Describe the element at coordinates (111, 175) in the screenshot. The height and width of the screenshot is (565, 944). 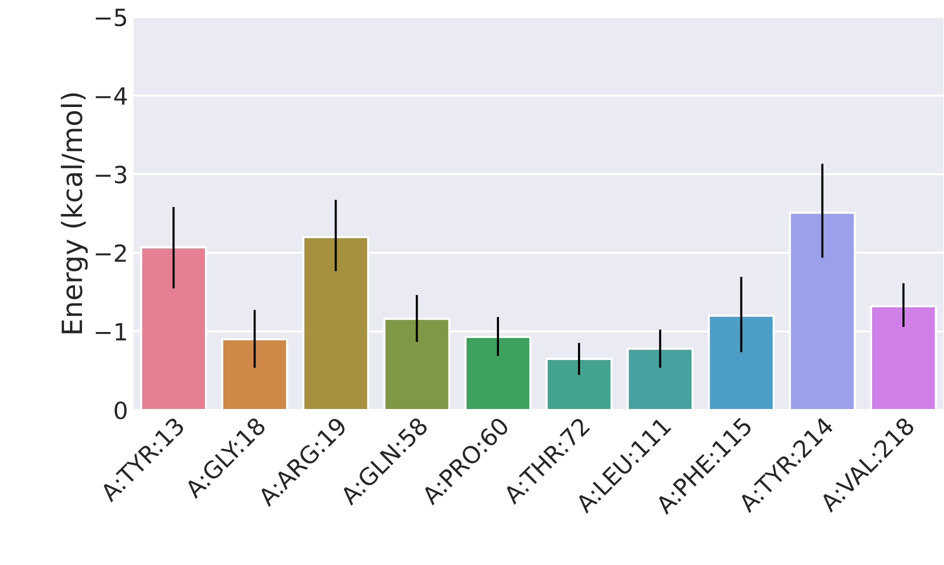
I see `y-tick-label: −3` at that location.